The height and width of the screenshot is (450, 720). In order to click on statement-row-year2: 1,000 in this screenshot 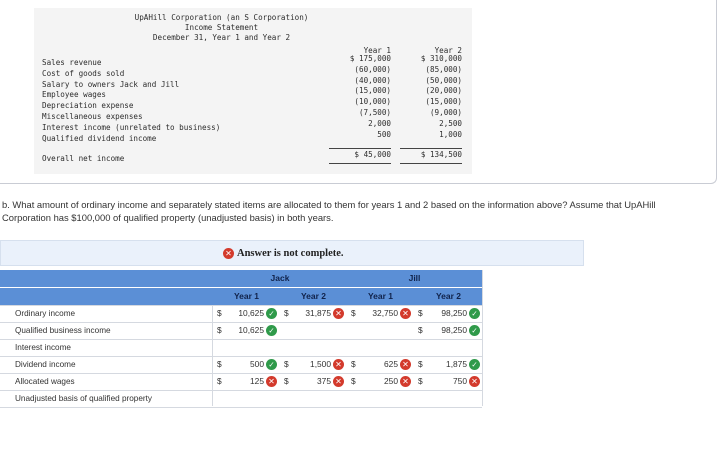, I will do `click(450, 134)`.